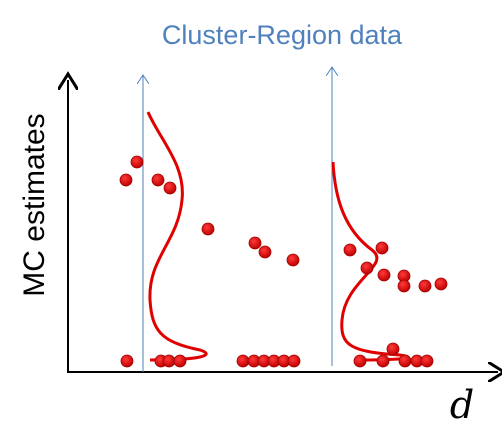  What do you see at coordinates (282, 35) in the screenshot?
I see `title: Cluster-Region data` at bounding box center [282, 35].